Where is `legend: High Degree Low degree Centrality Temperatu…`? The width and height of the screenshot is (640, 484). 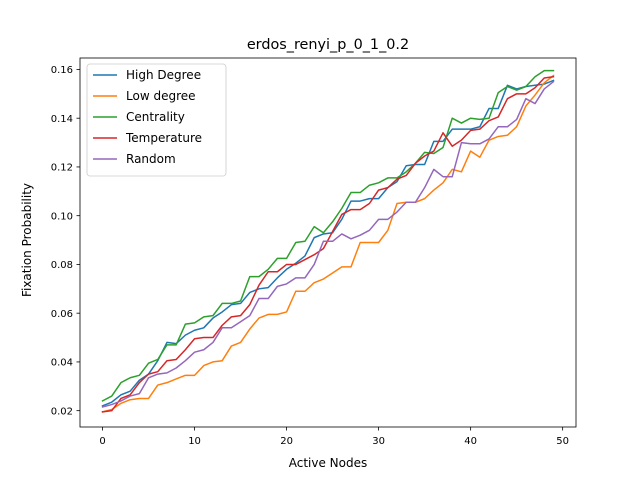
legend: High Degree Low degree Centrality Temperatu… is located at coordinates (156, 120).